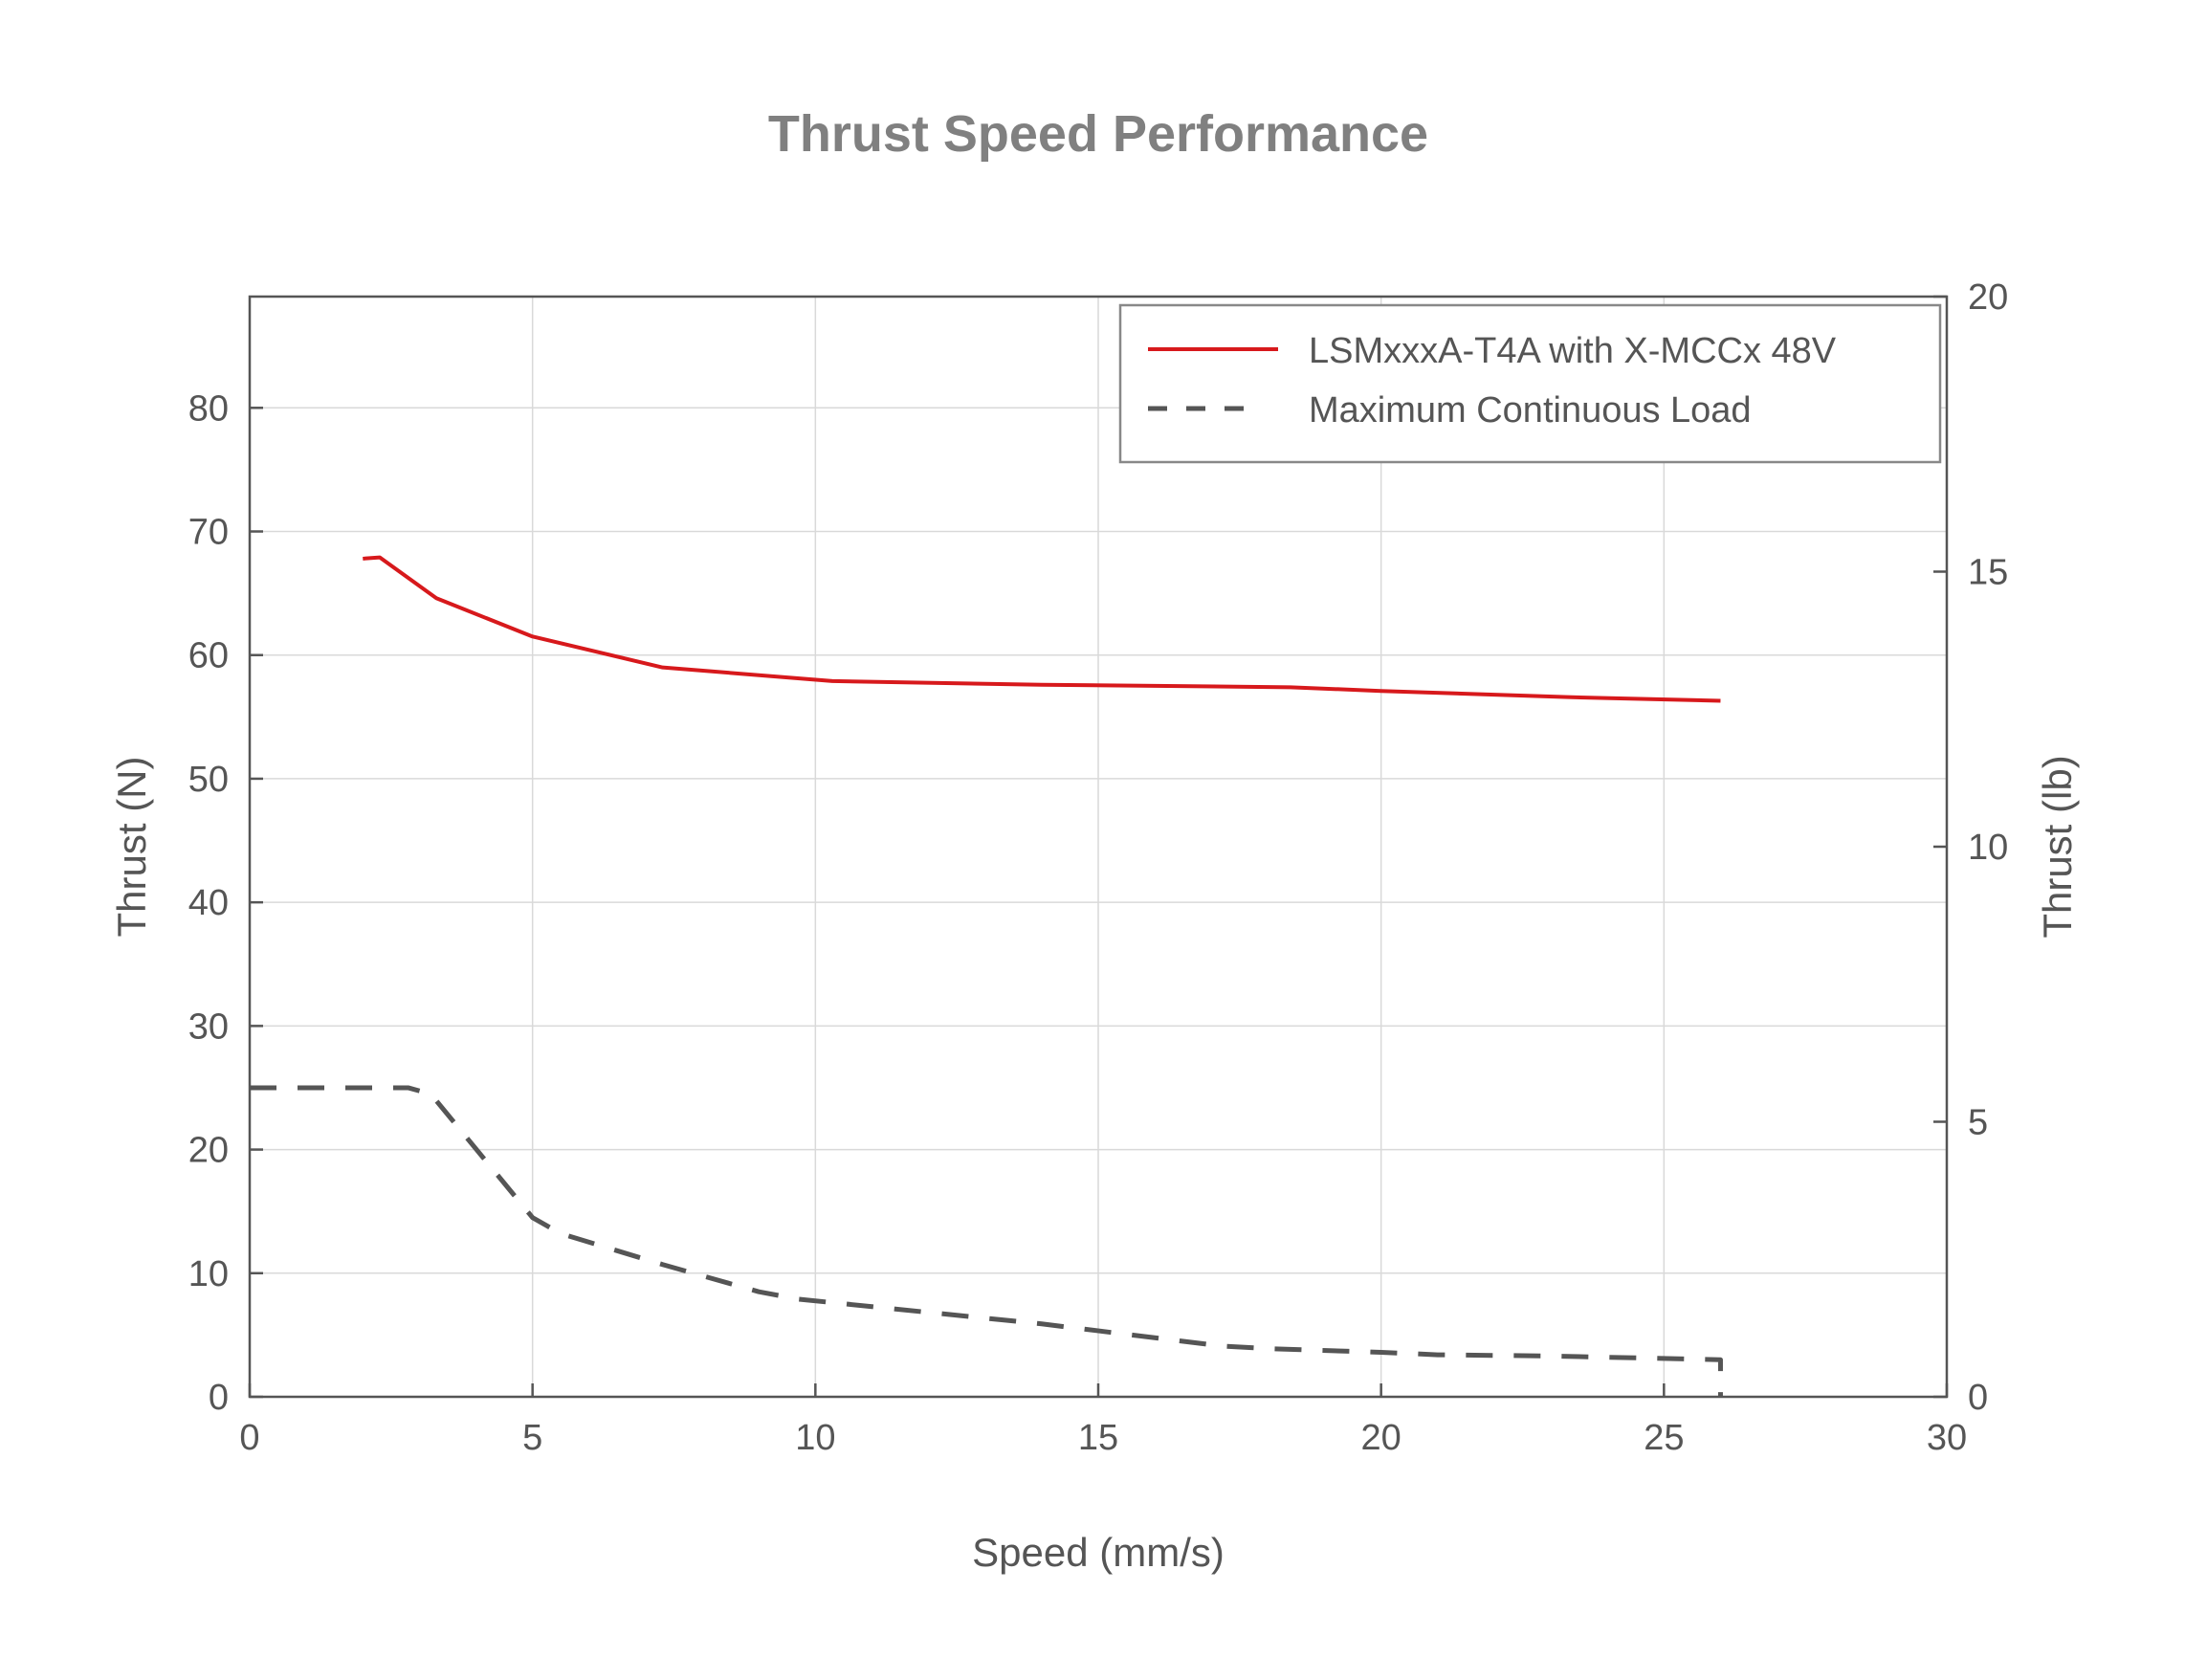 The width and height of the screenshot is (2185, 1680). What do you see at coordinates (2057, 847) in the screenshot?
I see `y-axis-right-label: Thrust (lb)` at bounding box center [2057, 847].